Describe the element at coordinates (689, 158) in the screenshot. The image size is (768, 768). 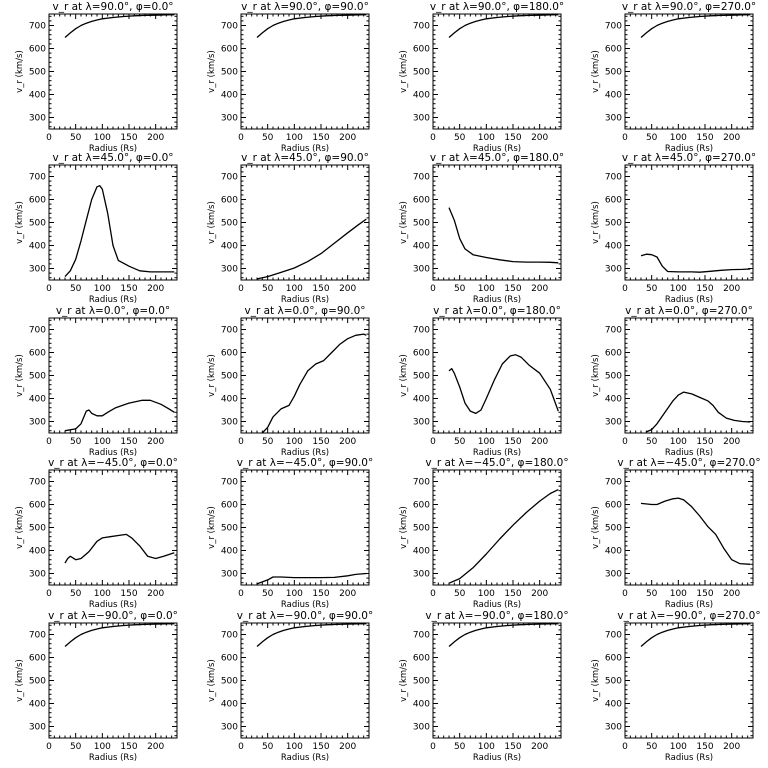
I see `panel-title: v_r at λ=45.0°, φ=270.0°` at that location.